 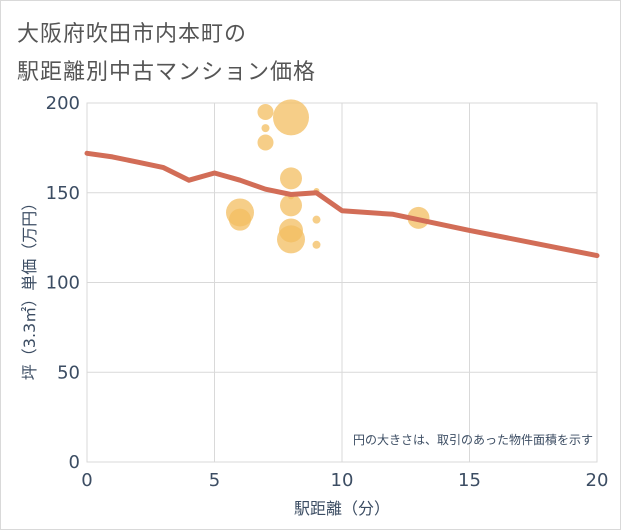 I want to click on x-tick-label: 0, so click(x=86, y=480).